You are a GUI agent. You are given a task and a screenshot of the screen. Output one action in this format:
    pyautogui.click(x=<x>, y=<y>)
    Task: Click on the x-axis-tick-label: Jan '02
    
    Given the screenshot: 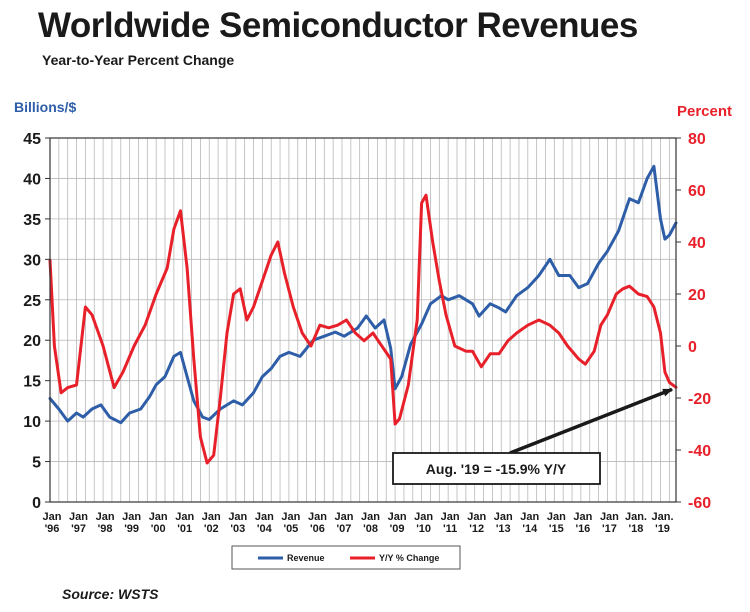 What is the action you would take?
    pyautogui.click(x=211, y=523)
    